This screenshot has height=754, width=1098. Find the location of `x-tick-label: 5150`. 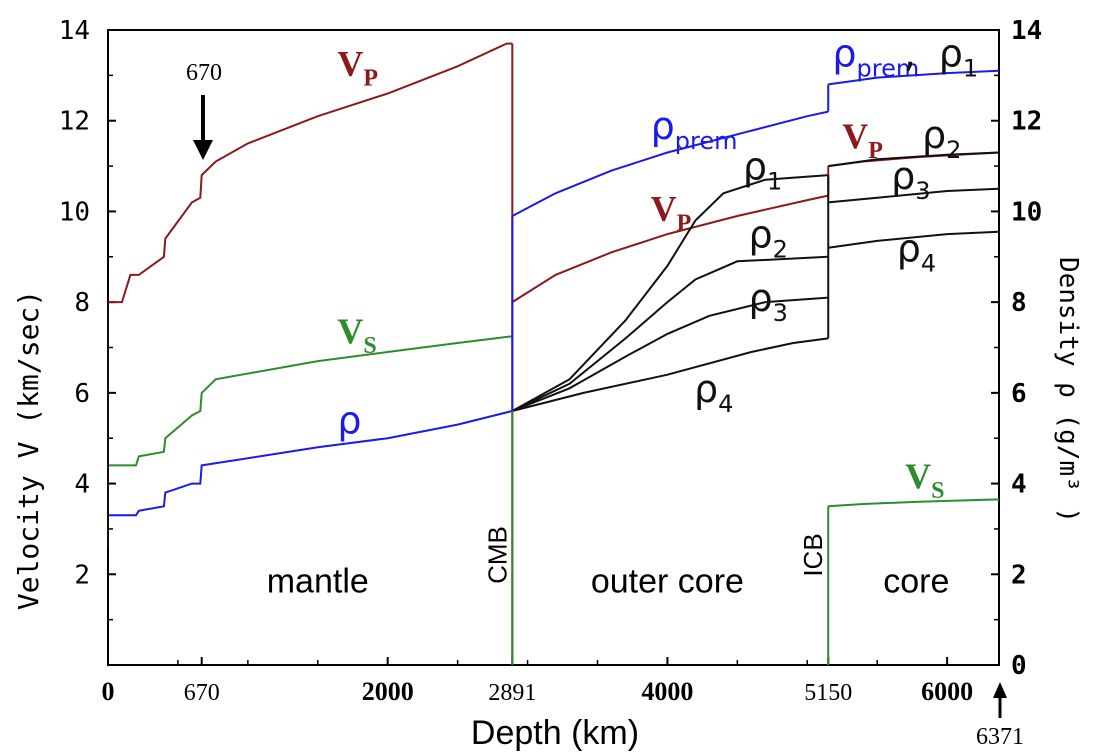

x-tick-label: 5150 is located at coordinates (828, 693).